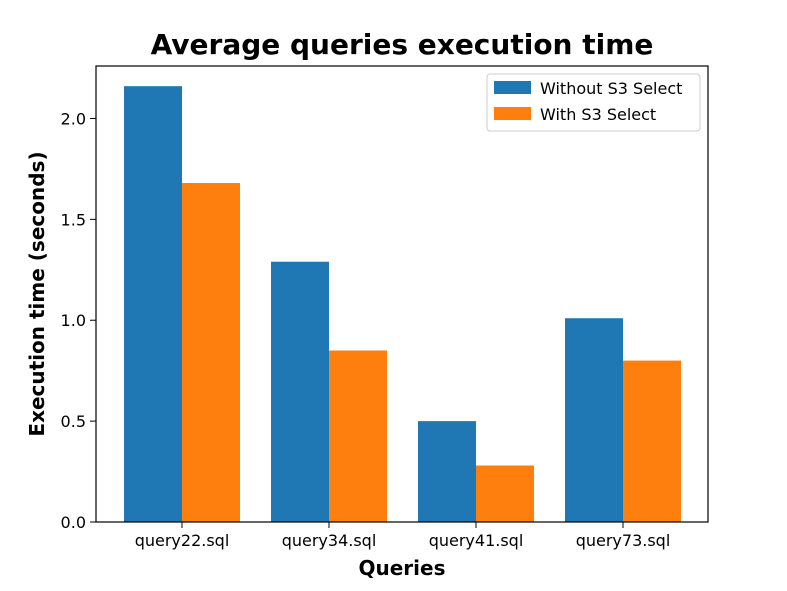 Image resolution: width=787 pixels, height=591 pixels. Describe the element at coordinates (476, 540) in the screenshot. I see `x-tick-label: query41.sql` at that location.